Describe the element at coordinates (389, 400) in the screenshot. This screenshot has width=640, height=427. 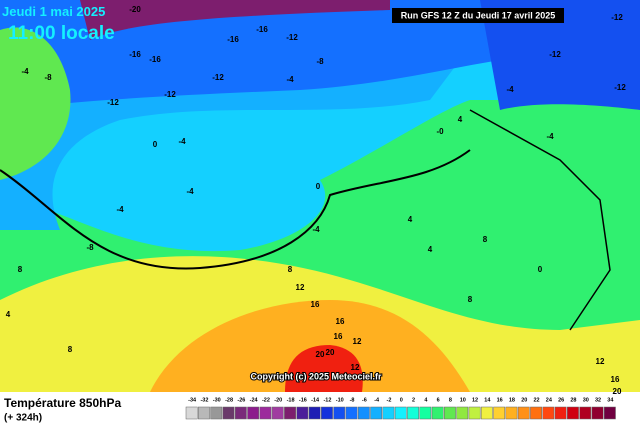
I see `scale-label: -2` at that location.